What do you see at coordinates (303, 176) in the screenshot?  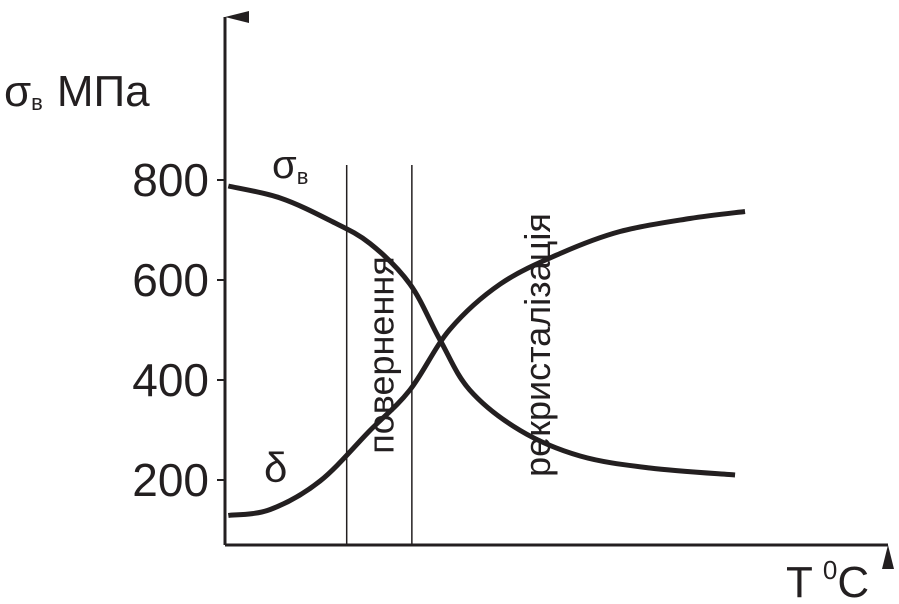 I see `series-label-subscript: в` at bounding box center [303, 176].